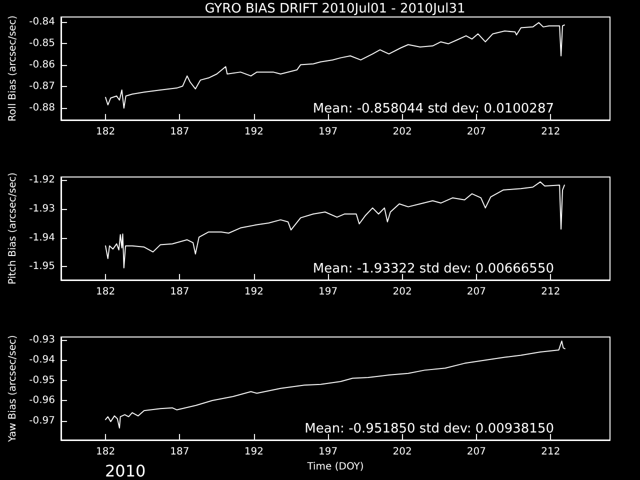 This screenshot has height=480, width=640. What do you see at coordinates (433, 109) in the screenshot?
I see `annotation: Mean: -0.858044 std dev: 0.0100287` at bounding box center [433, 109].